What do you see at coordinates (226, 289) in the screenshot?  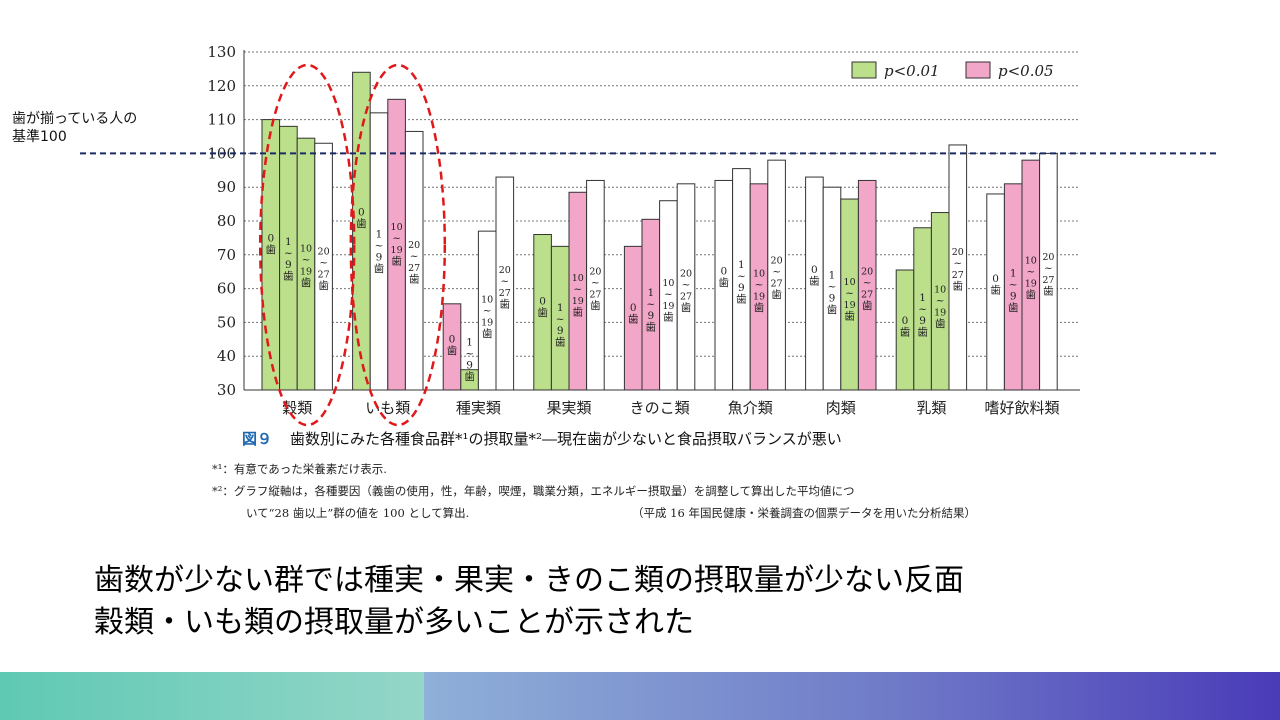 I see `y-tick-label: 60` at bounding box center [226, 289].